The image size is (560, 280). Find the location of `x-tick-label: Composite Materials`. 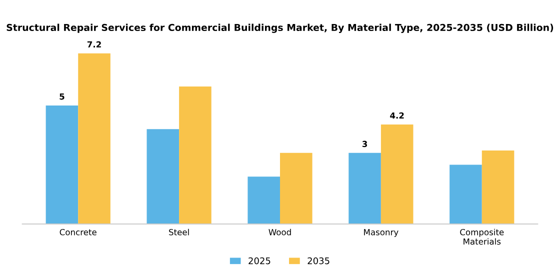

x-tick-label: Composite Materials is located at coordinates (482, 236).